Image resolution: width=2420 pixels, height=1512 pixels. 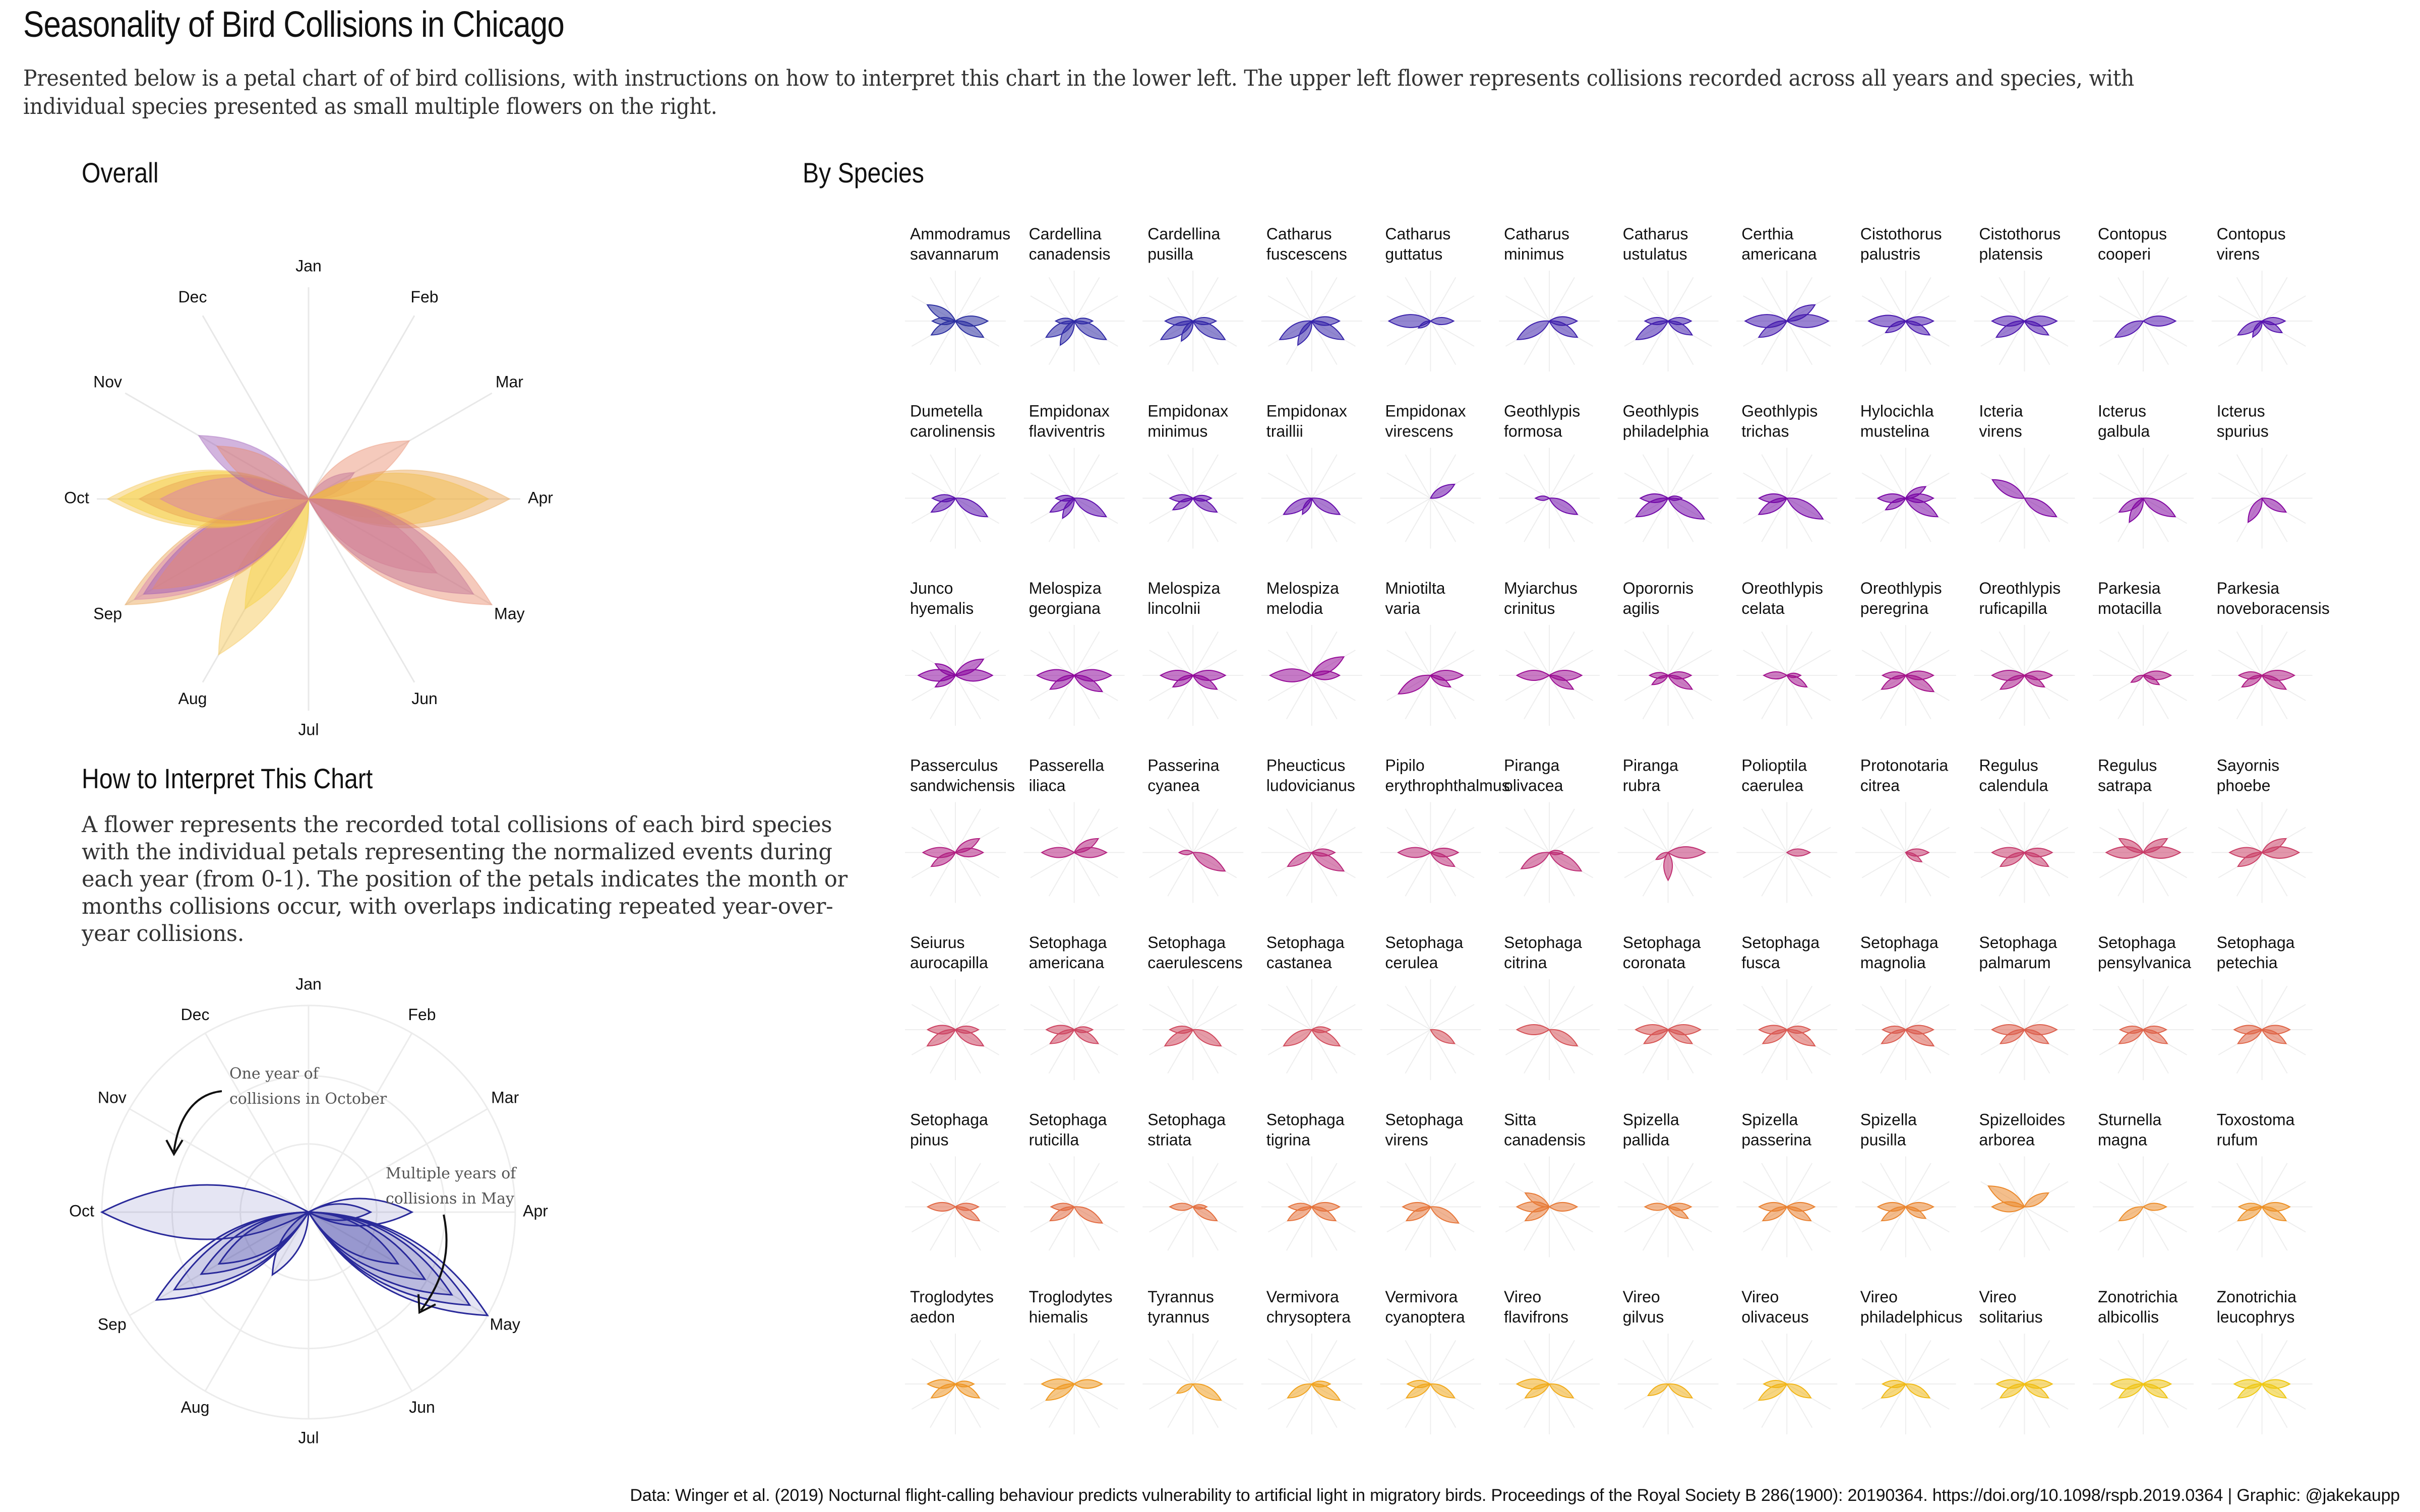 I want to click on species-spizella-pallida-spoke-jun, so click(x=1680, y=1228).